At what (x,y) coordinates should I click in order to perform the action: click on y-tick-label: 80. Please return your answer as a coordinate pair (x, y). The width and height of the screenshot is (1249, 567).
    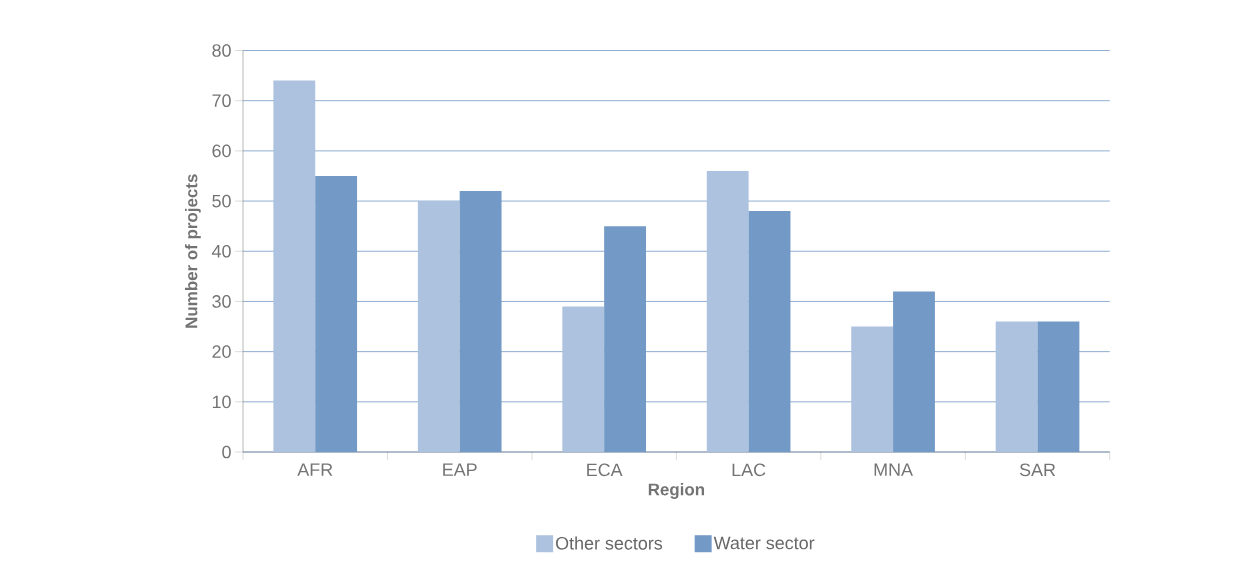
    Looking at the image, I should click on (221, 50).